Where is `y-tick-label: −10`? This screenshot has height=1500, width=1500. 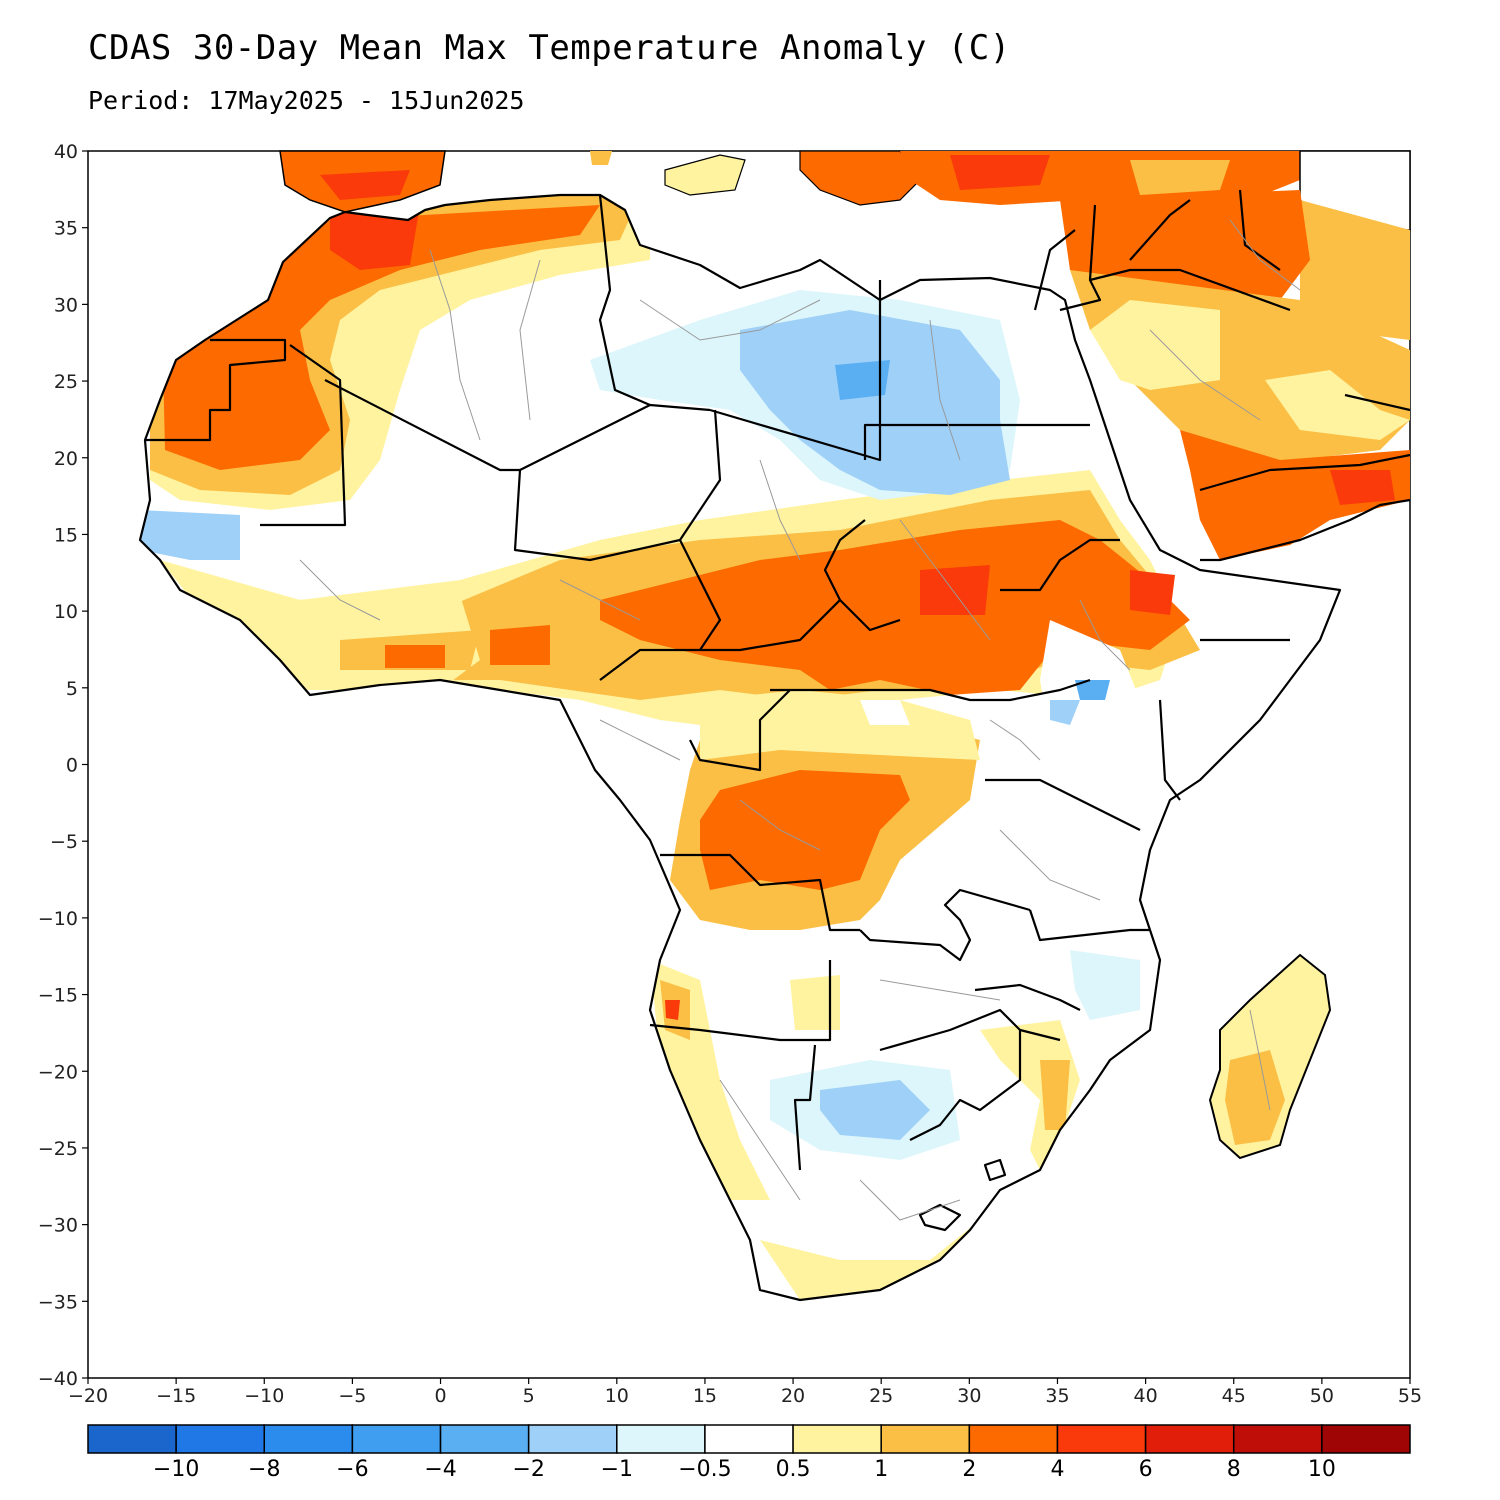 y-tick-label: −10 is located at coordinates (58, 919).